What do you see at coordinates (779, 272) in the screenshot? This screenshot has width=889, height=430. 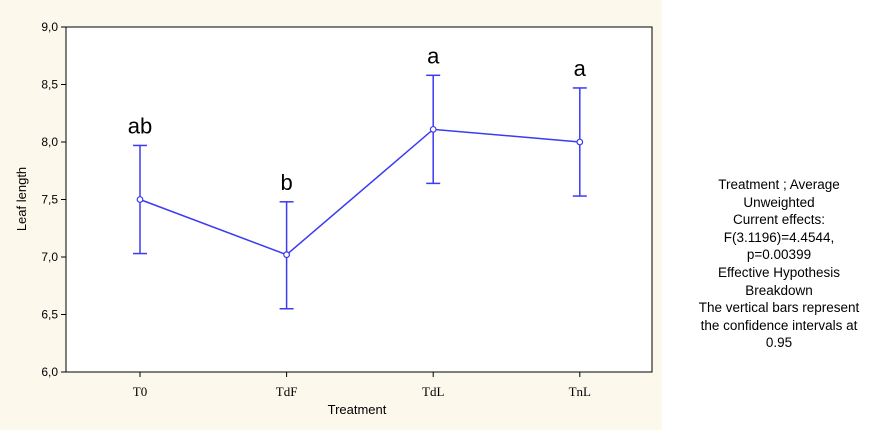 I see `note-line: Effective Hypothesis` at bounding box center [779, 272].